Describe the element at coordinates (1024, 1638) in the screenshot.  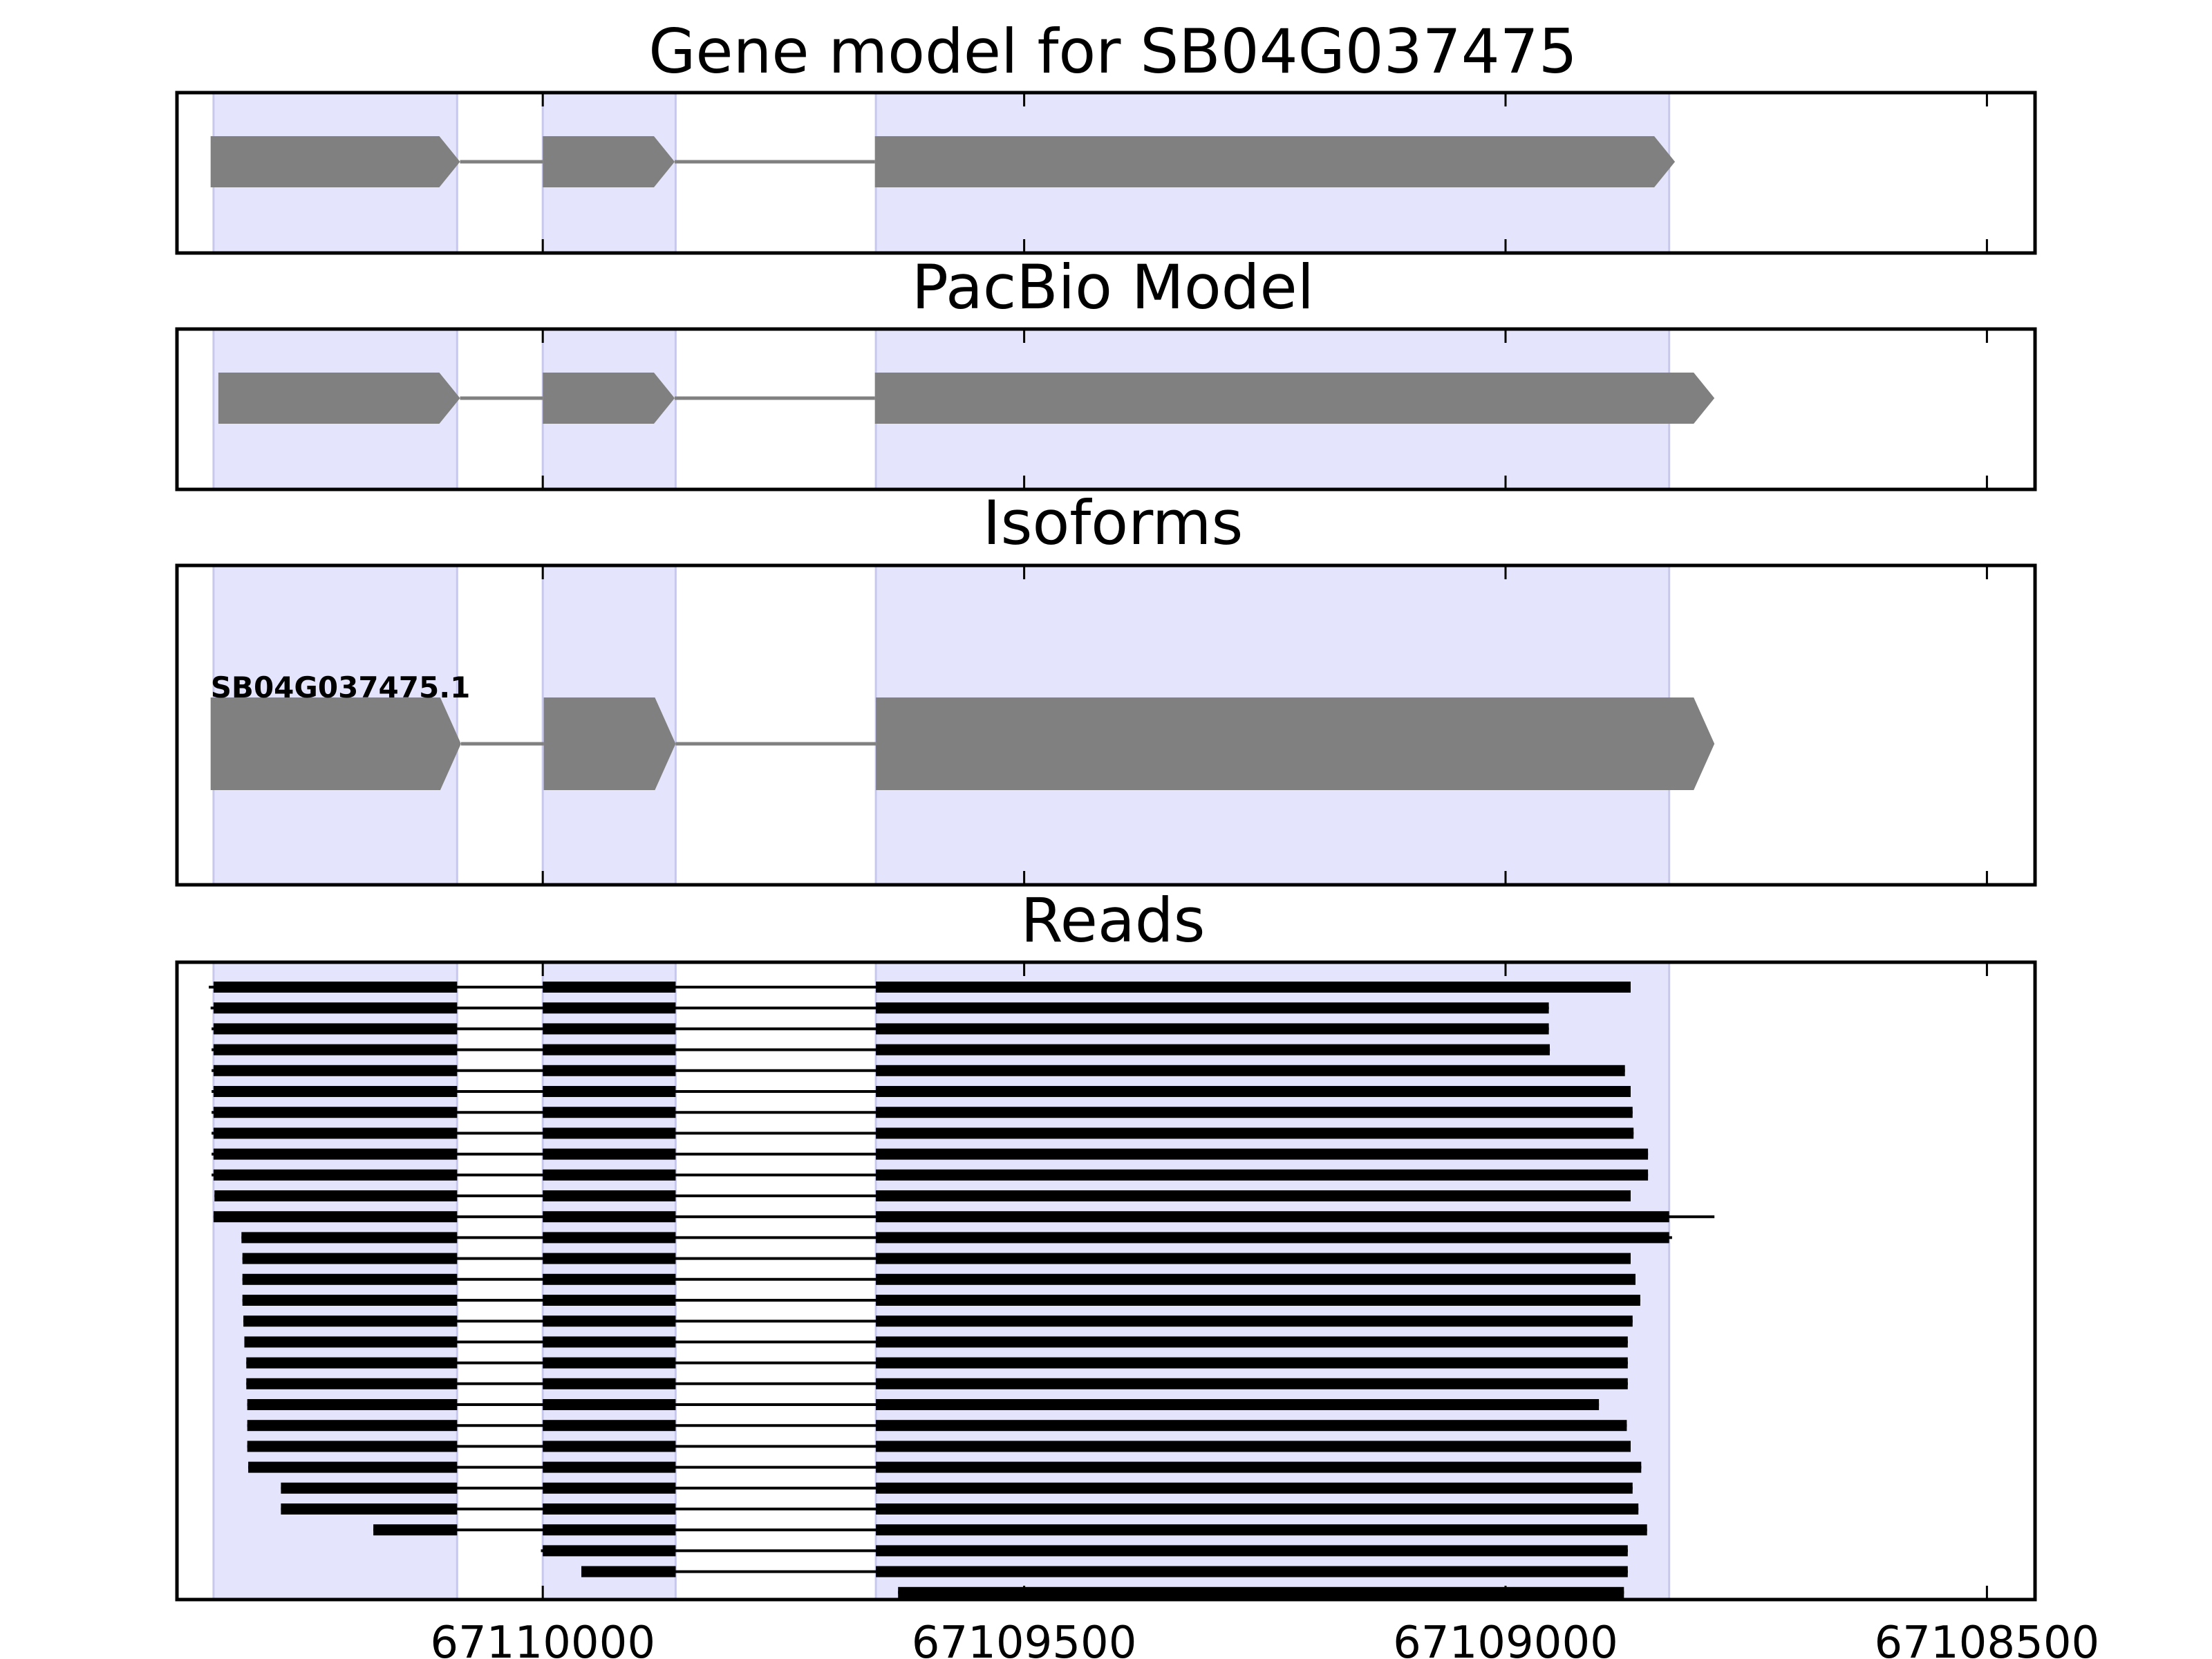
I see `x-tick-label: 67109500` at that location.